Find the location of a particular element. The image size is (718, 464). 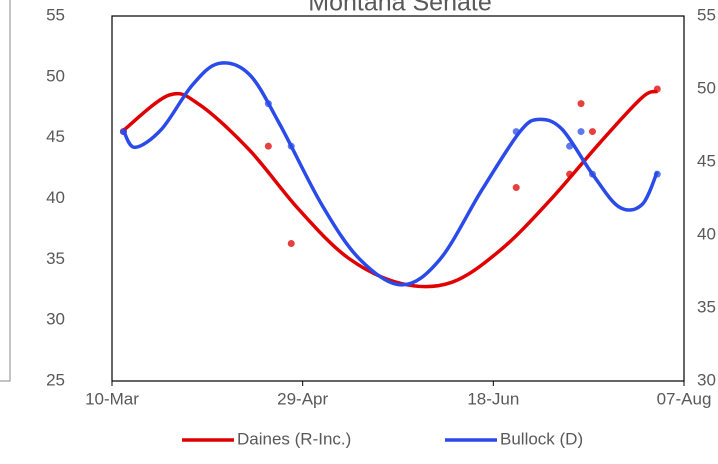

y-tick-label: 50 is located at coordinates (55, 75).